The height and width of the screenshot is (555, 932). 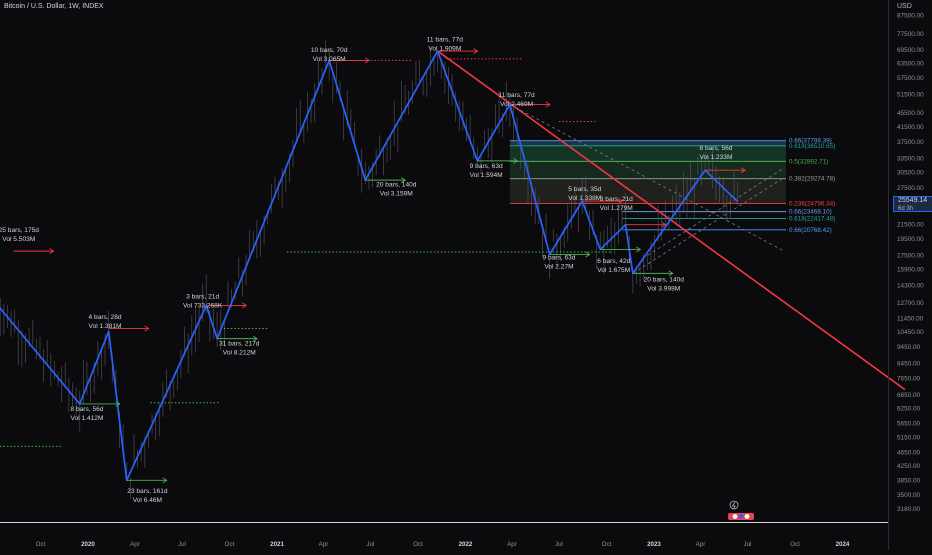 What do you see at coordinates (909, 409) in the screenshot?
I see `price-tick-label: 6250.00` at bounding box center [909, 409].